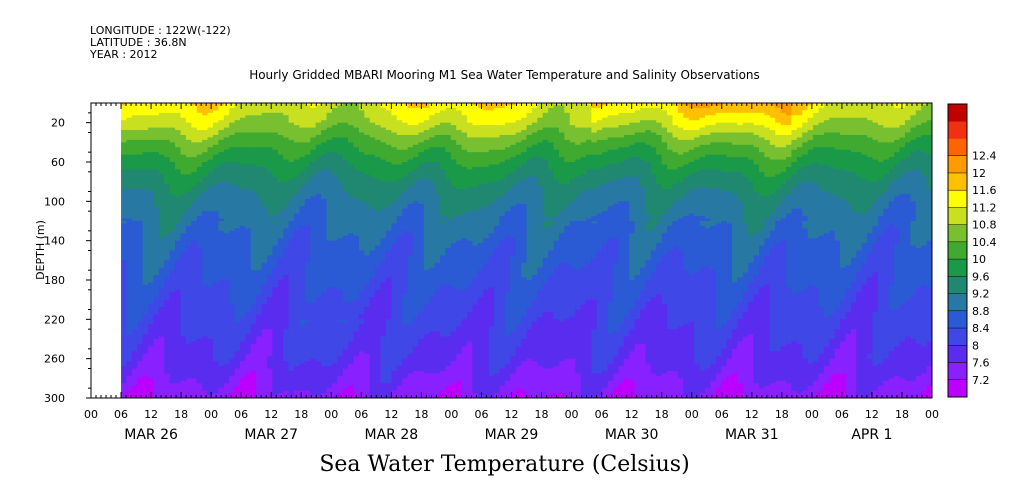  What do you see at coordinates (957, 319) in the screenshot?
I see `colorbar-band` at bounding box center [957, 319].